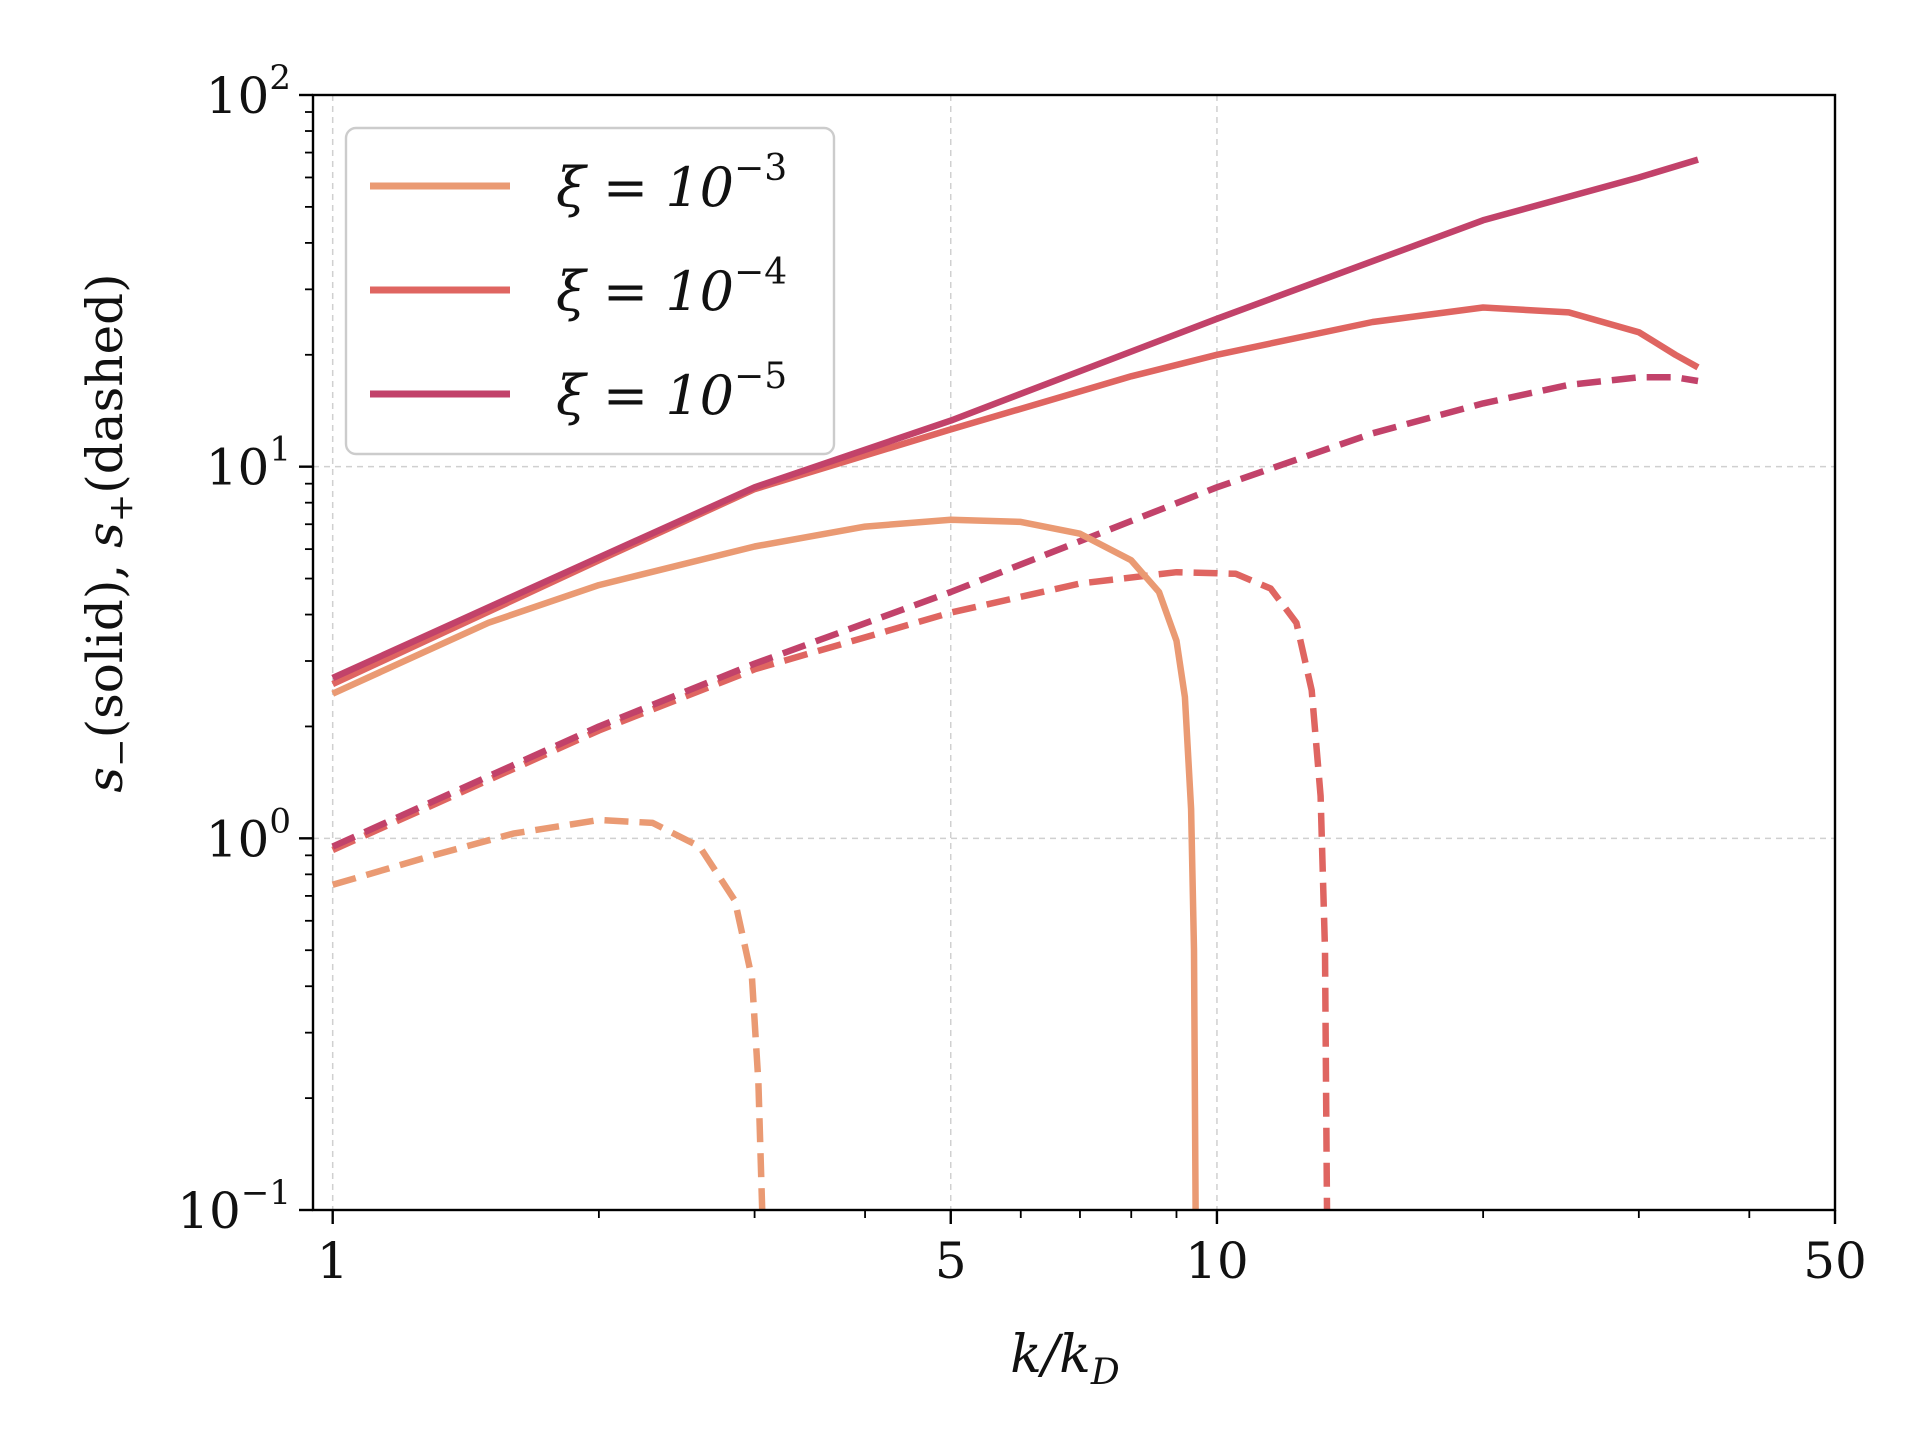  What do you see at coordinates (645, 291) in the screenshot?
I see `legend-label-2-text: ξ = 10` at bounding box center [645, 291].